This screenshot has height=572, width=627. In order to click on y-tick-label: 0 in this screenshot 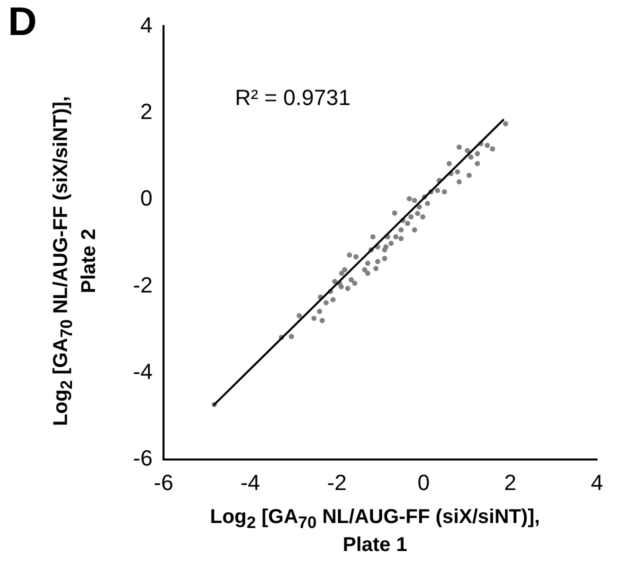, I will do `click(146, 198)`.